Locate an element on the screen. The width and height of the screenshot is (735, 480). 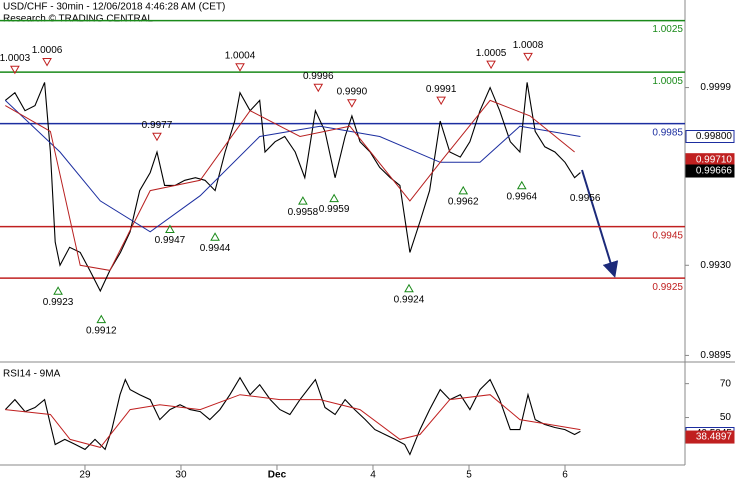
level-label: 0.9925 is located at coordinates (667, 287).